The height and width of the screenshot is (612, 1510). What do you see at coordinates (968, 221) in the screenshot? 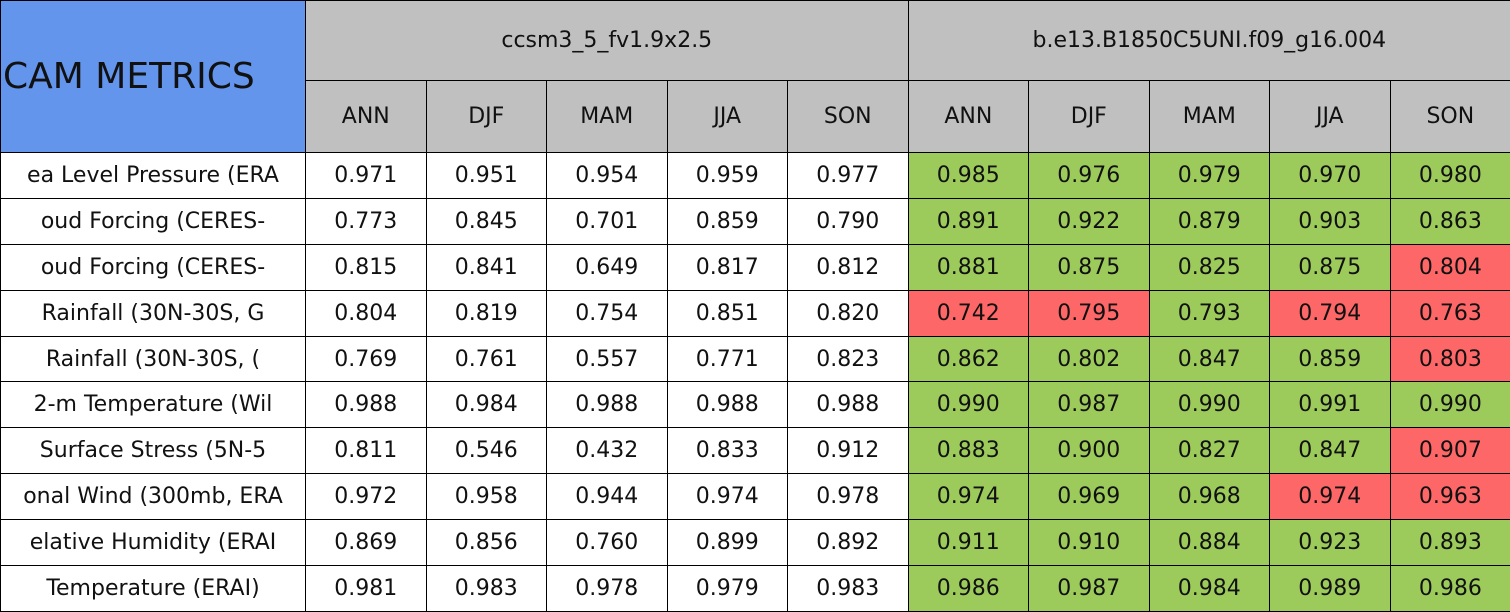
I see `metric-value: 0.891` at bounding box center [968, 221].